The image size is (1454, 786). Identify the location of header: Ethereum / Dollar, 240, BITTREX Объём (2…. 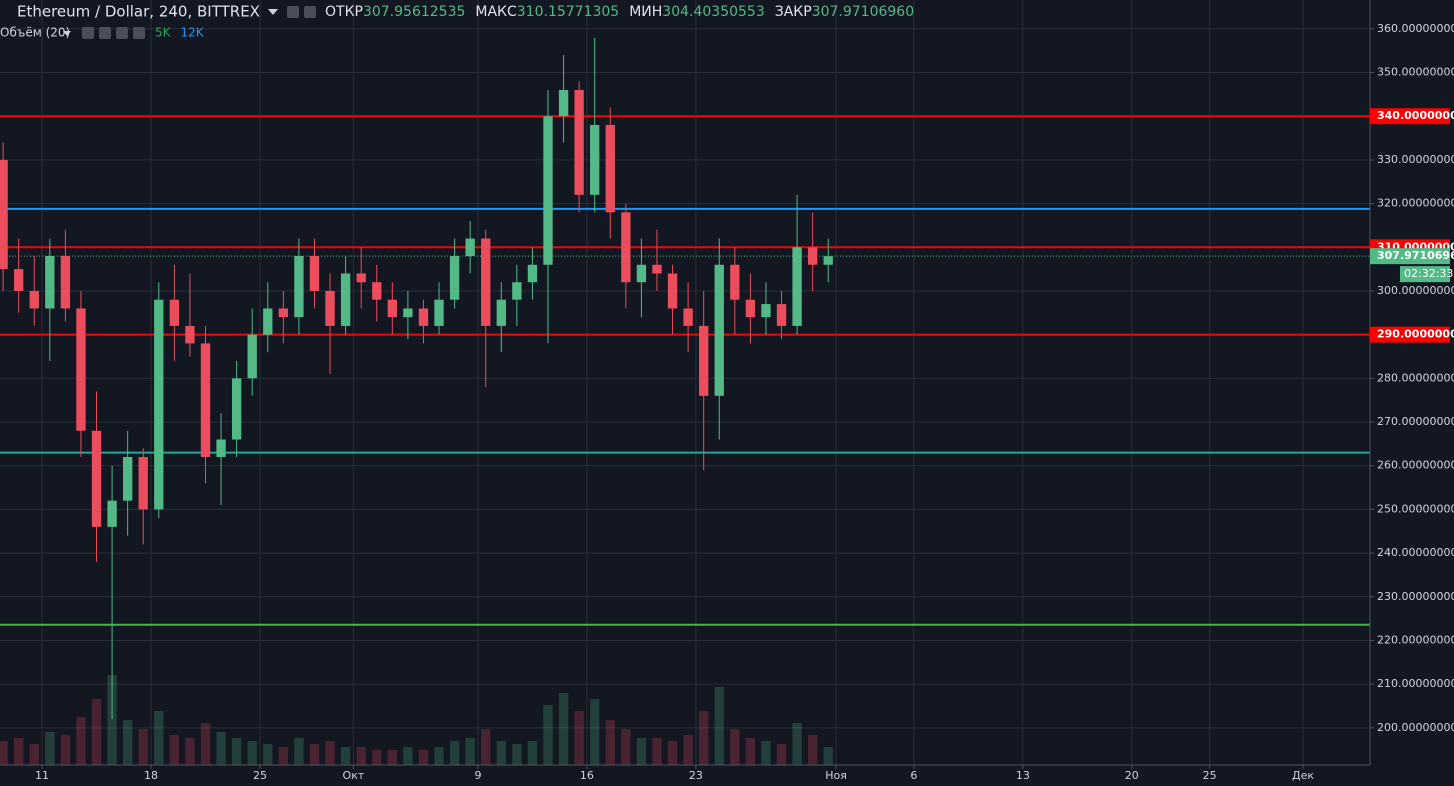
(457, 21).